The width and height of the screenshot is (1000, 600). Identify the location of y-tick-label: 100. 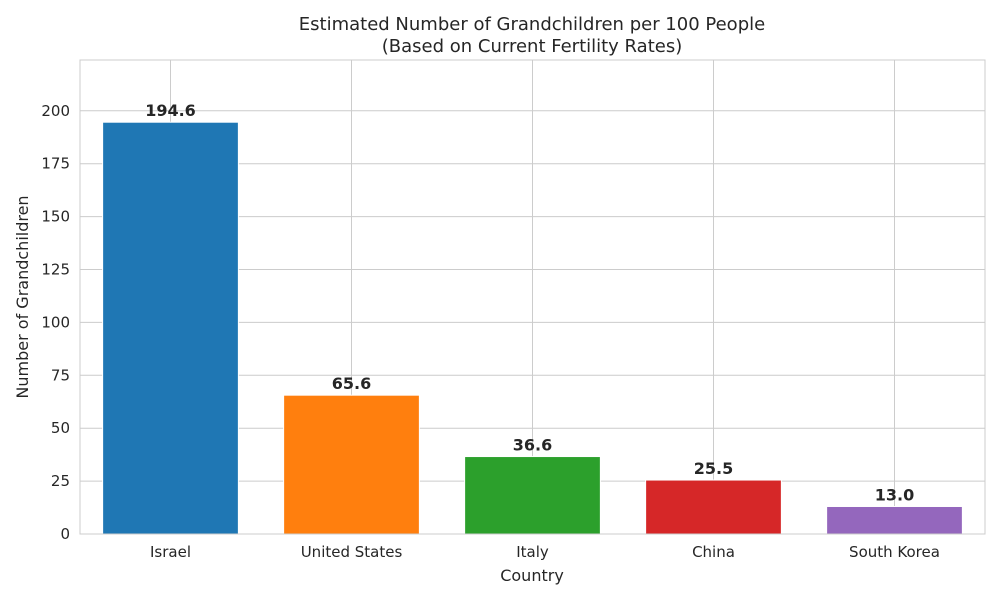
(55, 322).